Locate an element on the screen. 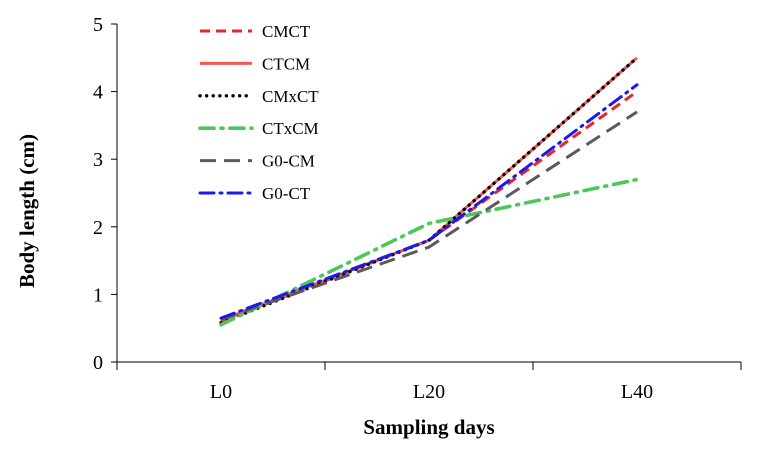  legend-label-cmxct: CMxCT is located at coordinates (290, 96).